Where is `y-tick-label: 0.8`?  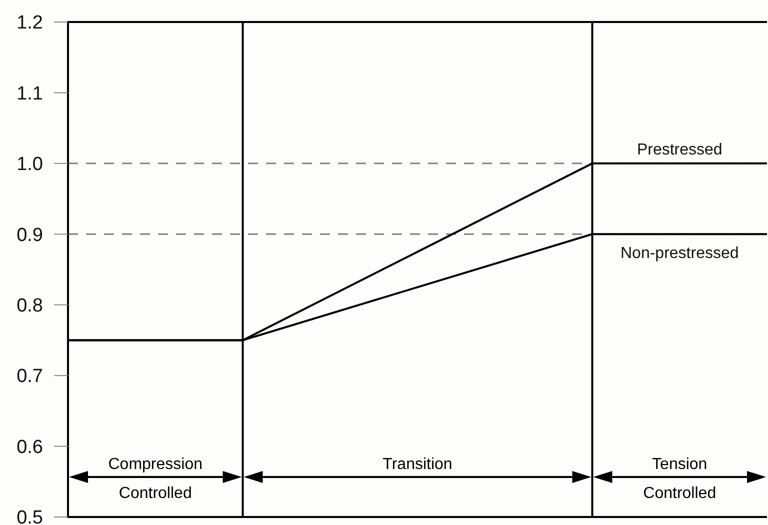 y-tick-label: 0.8 is located at coordinates (29, 306).